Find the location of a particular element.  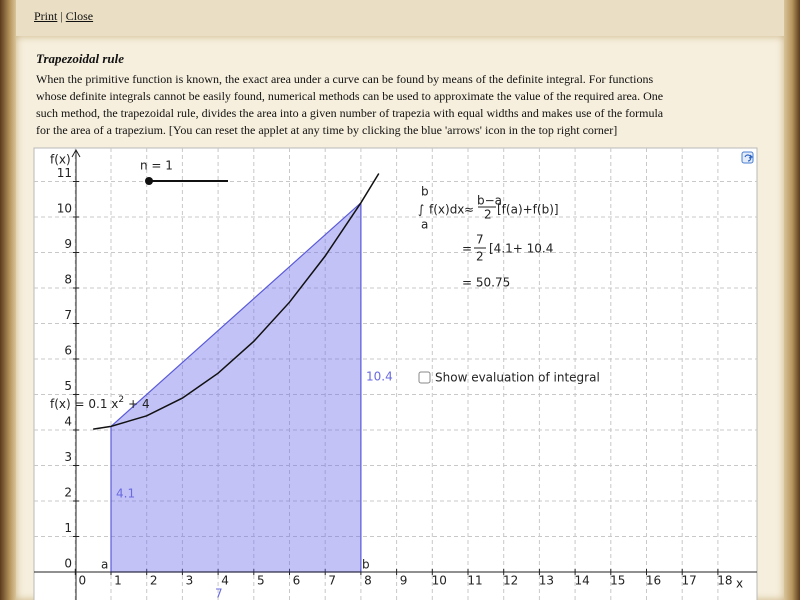

x-tick-label: 18 is located at coordinates (724, 581).